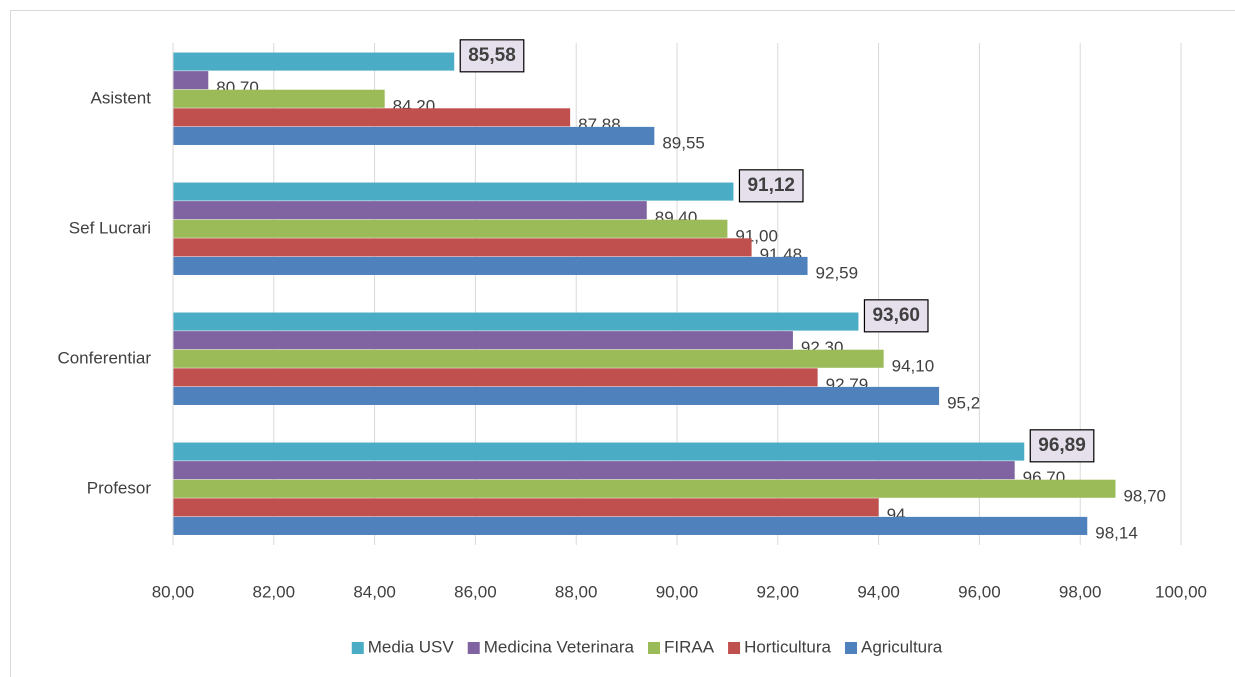  Describe the element at coordinates (963, 403) in the screenshot. I see `value-label: 95,2` at that location.